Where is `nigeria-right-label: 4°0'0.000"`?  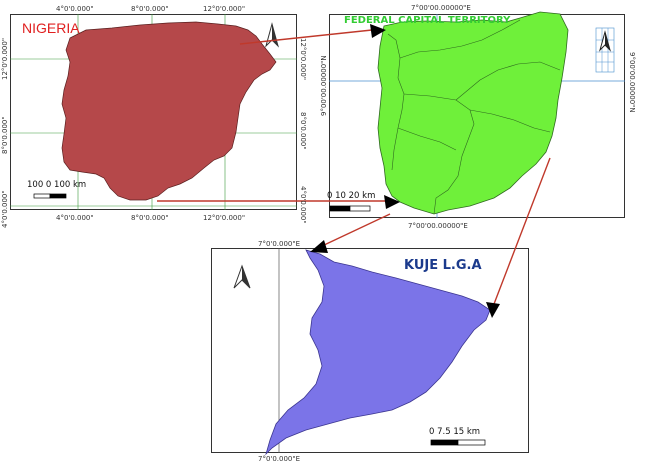 nigeria-right-label: 4°0'0.000" is located at coordinates (303, 205).